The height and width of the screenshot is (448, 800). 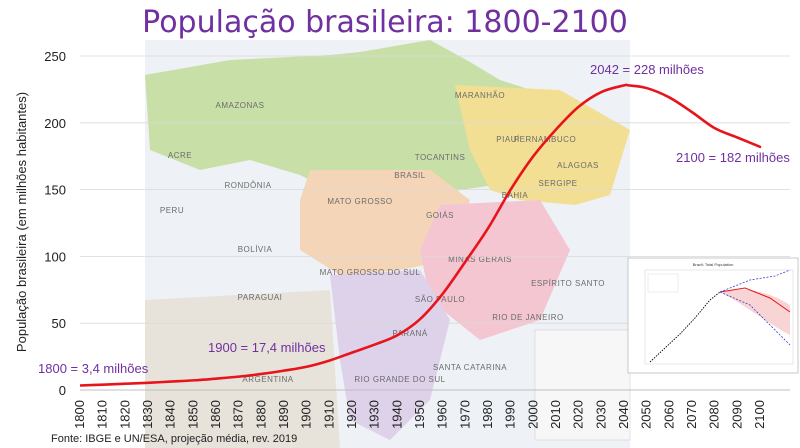 What do you see at coordinates (396, 414) in the screenshot?
I see `x-tick-label: 1940` at bounding box center [396, 414].